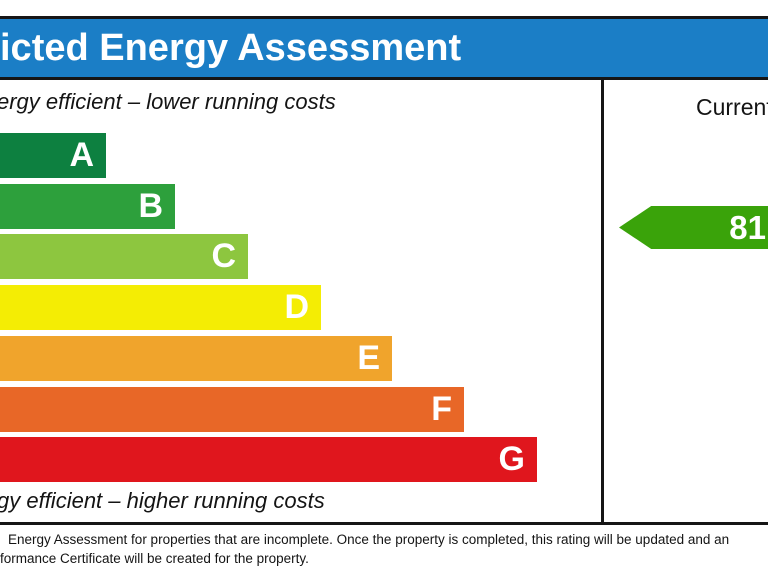 Image resolution: width=768 pixels, height=576 pixels. Describe the element at coordinates (732, 107) in the screenshot. I see `current-column-header: Current` at that location.